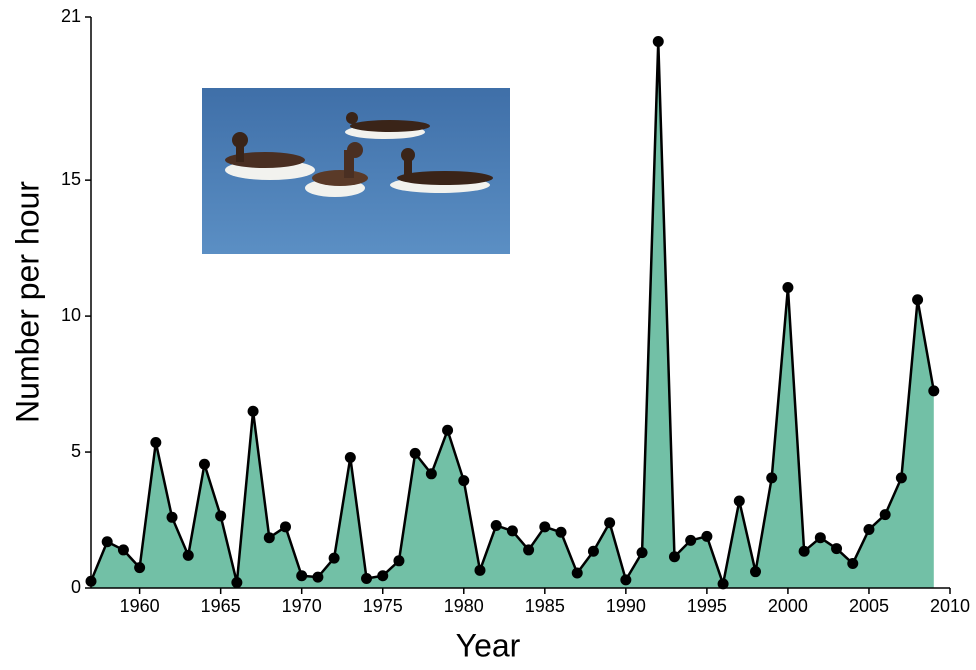  I want to click on x-tick-label: 1980, so click(464, 606).